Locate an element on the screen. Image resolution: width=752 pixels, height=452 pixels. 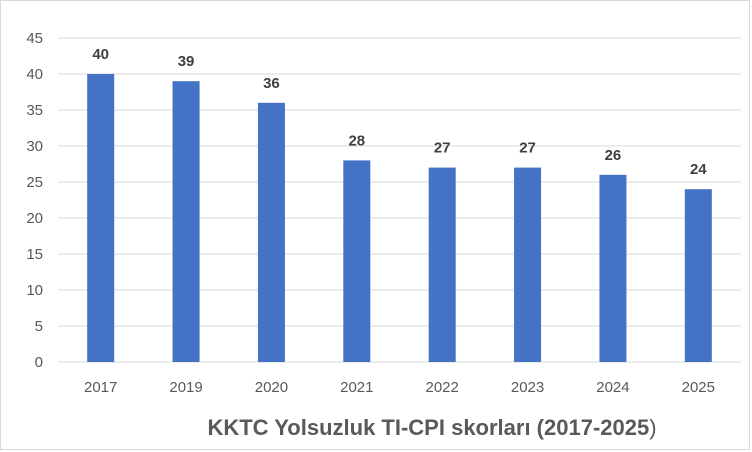
data-label-2019: 39 is located at coordinates (186, 61).